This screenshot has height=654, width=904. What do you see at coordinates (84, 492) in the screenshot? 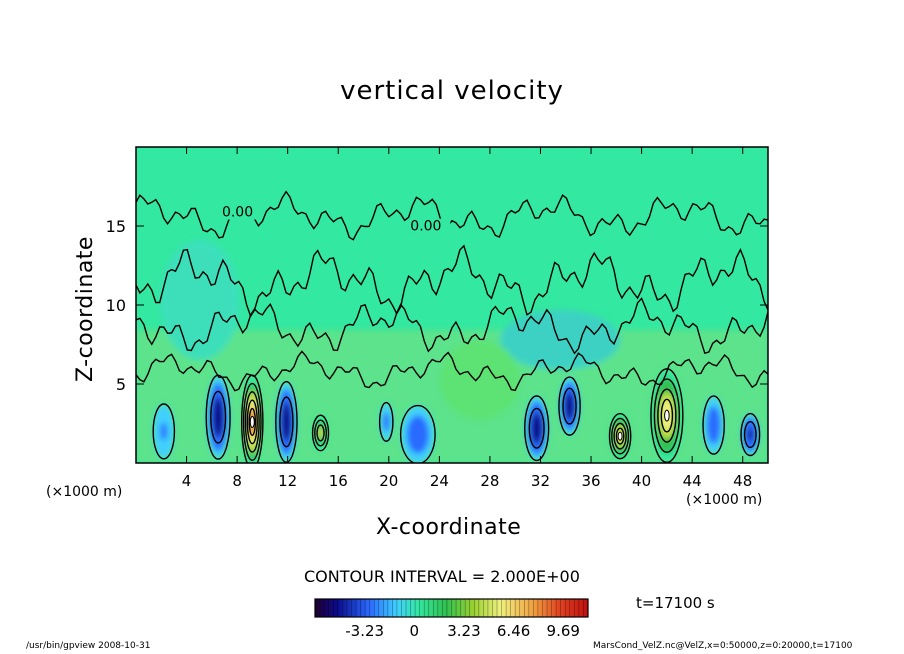
I see `x-unit-left: (×1000 m)` at bounding box center [84, 492].